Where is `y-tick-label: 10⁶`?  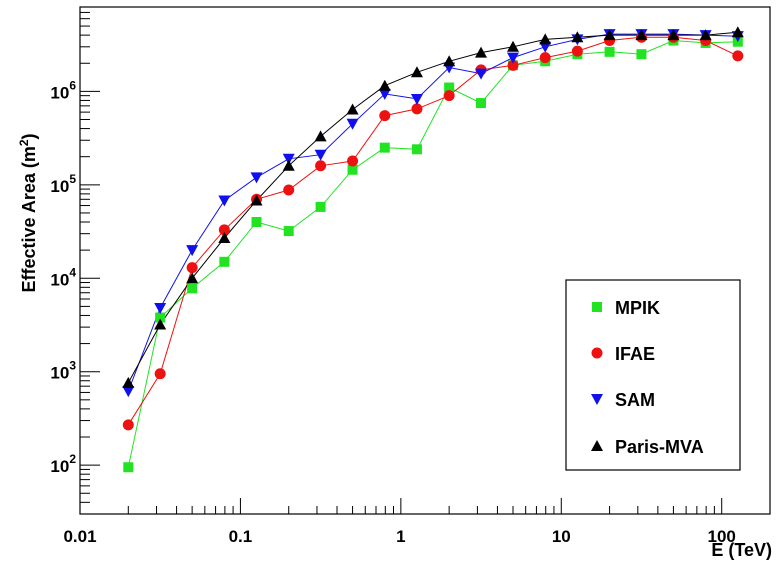
y-tick-label: 10⁶ is located at coordinates (63, 90).